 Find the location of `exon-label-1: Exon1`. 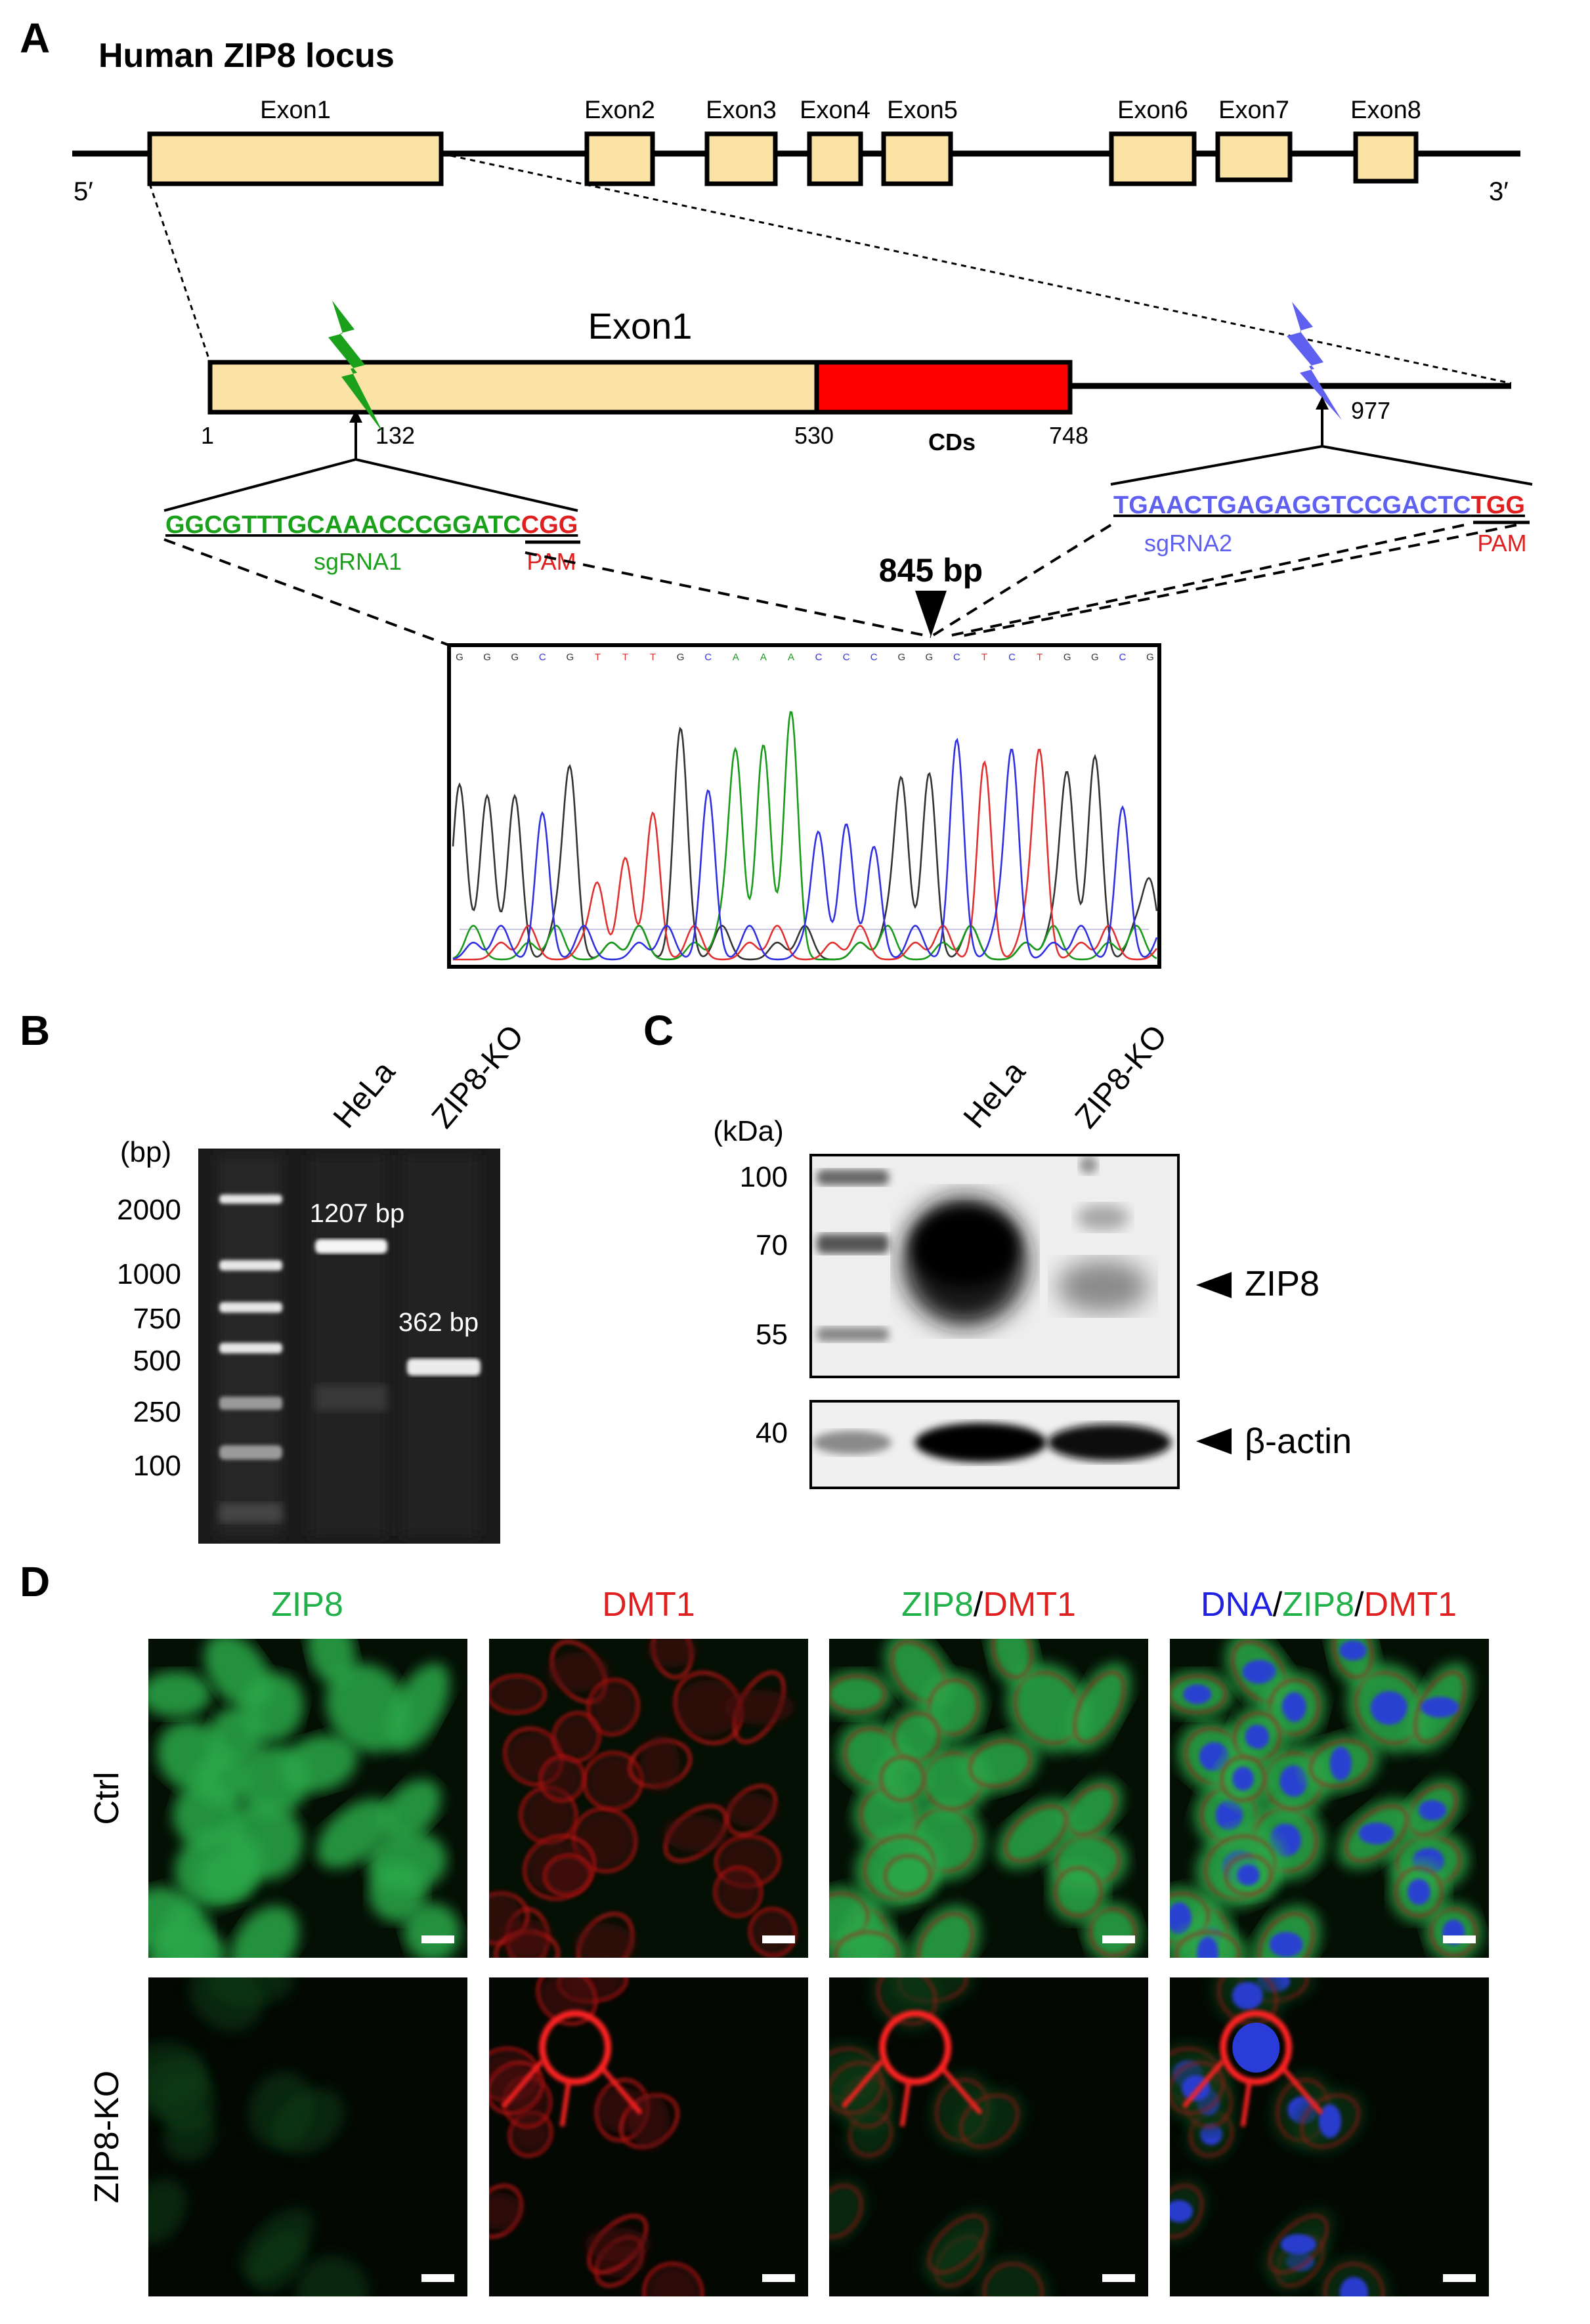

exon-label-1: Exon1 is located at coordinates (296, 110).